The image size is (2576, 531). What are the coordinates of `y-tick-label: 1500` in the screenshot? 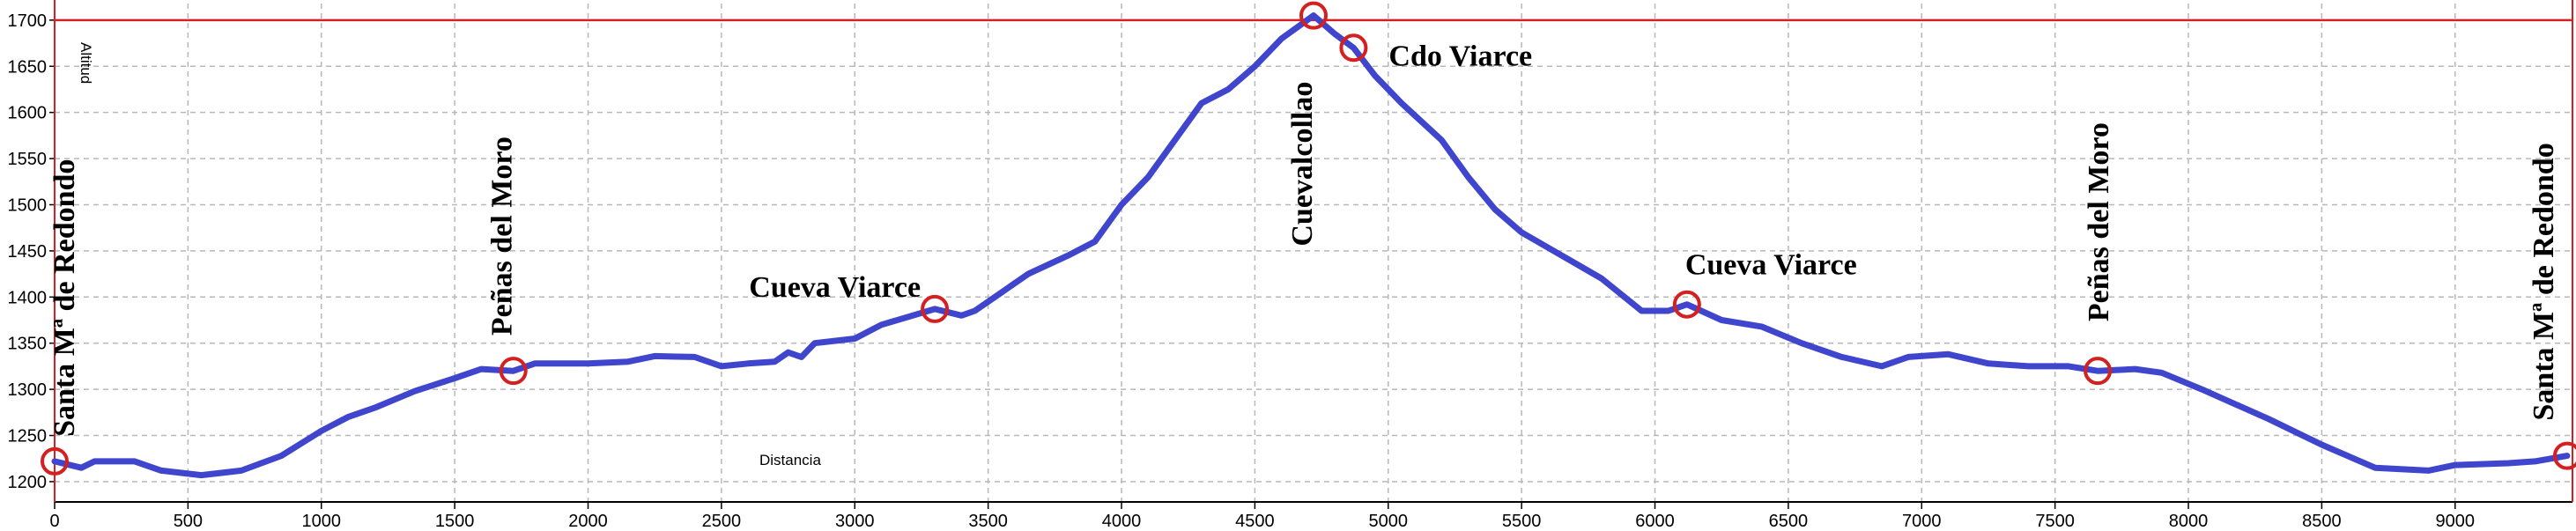 It's located at (28, 205).